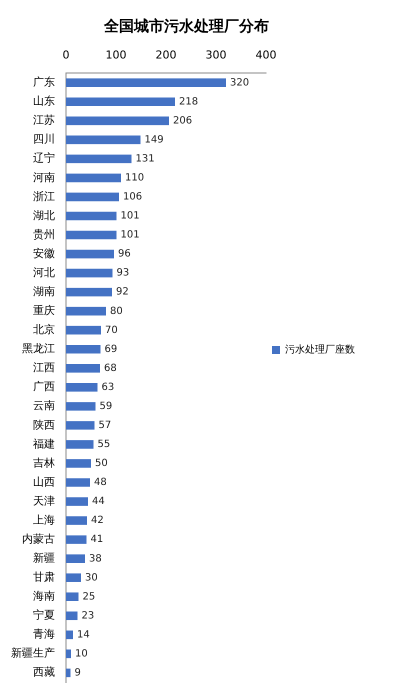 This screenshot has width=395, height=700. What do you see at coordinates (266, 55) in the screenshot?
I see `x-tick-label: 400` at bounding box center [266, 55].